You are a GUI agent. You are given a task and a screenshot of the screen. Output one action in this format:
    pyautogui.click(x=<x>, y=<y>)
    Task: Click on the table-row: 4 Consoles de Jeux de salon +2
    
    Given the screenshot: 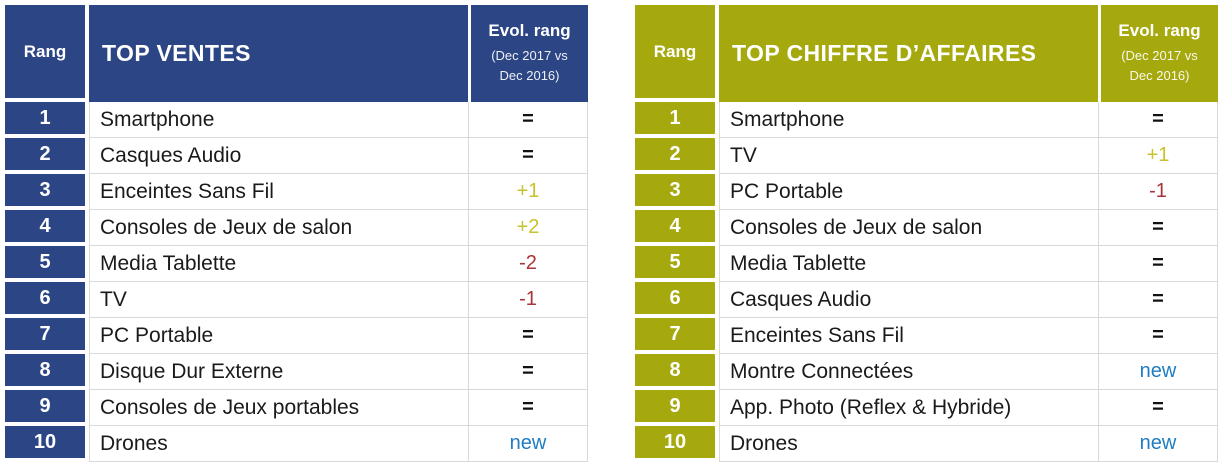 What is the action you would take?
    pyautogui.click(x=296, y=228)
    